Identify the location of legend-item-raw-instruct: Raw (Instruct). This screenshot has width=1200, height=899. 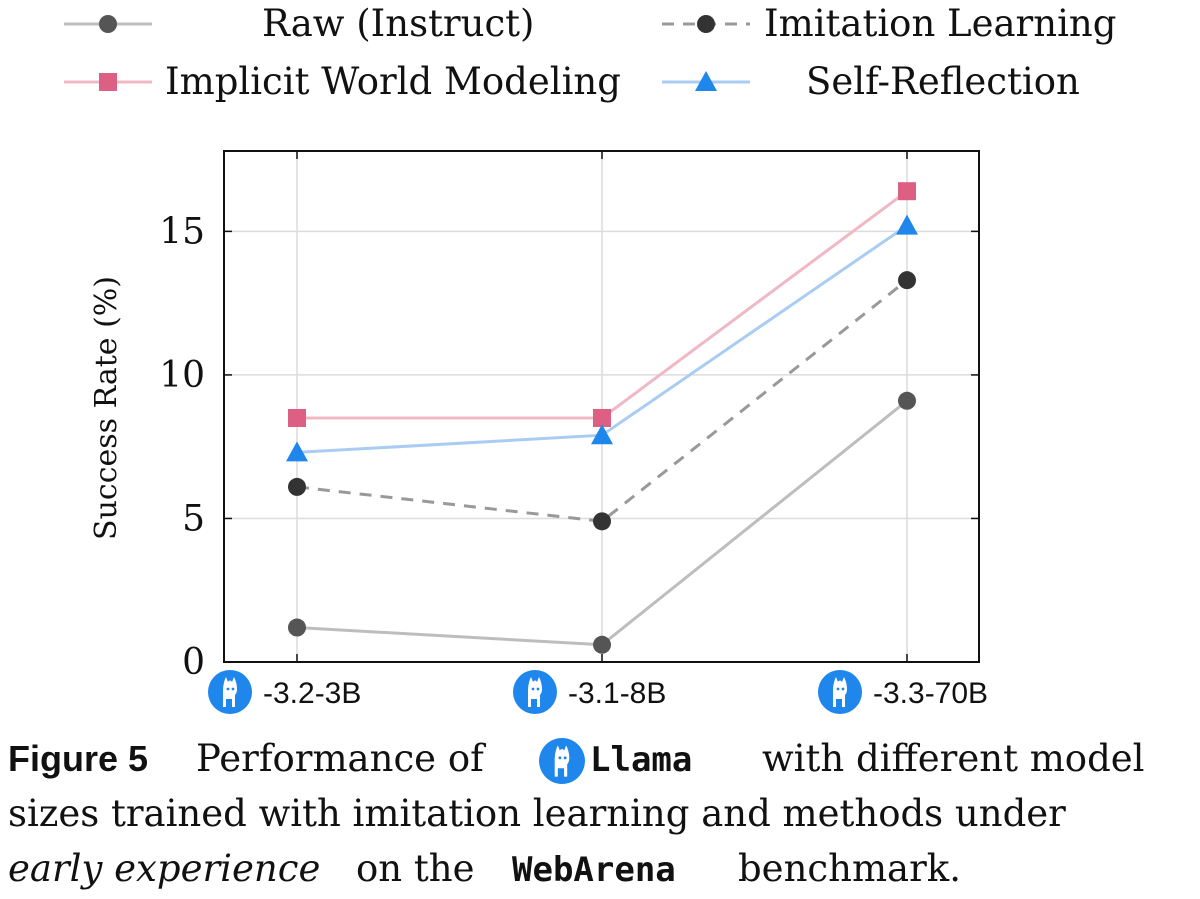
(299, 23).